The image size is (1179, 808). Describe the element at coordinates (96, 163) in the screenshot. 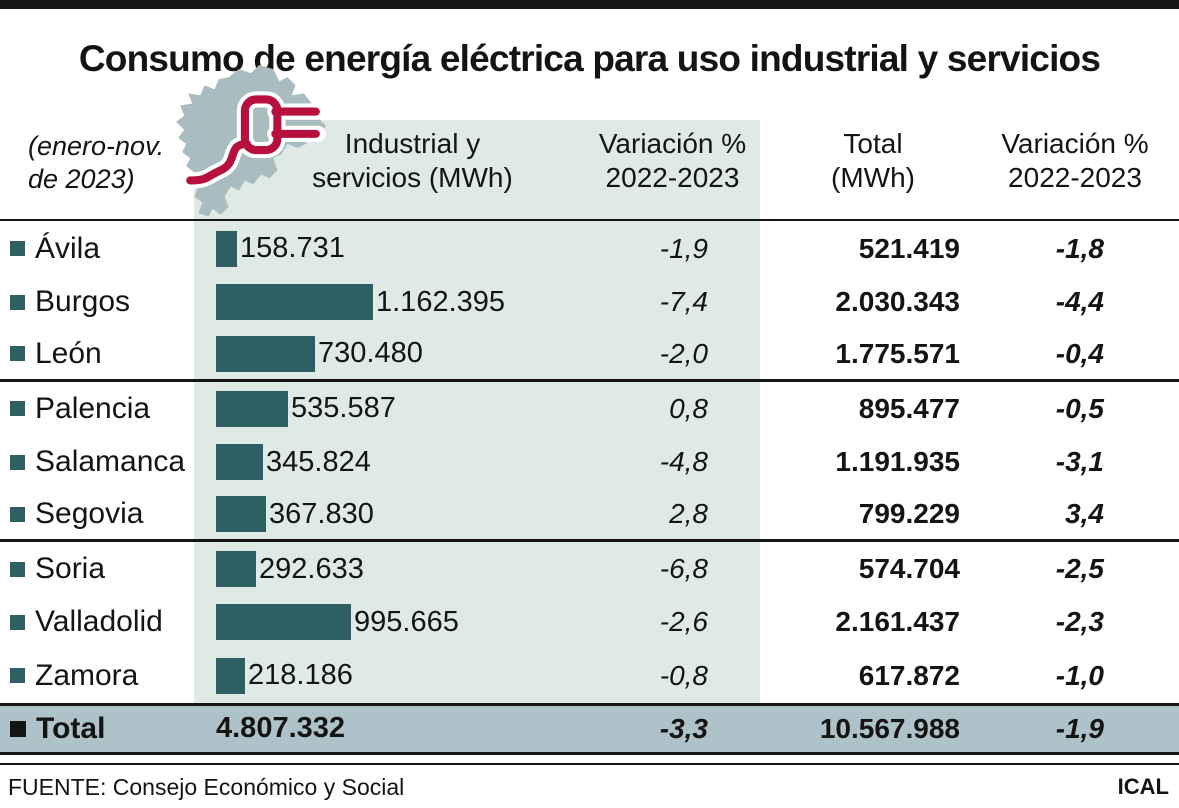

I see `period-note: (enero-nov. de 2023)` at that location.